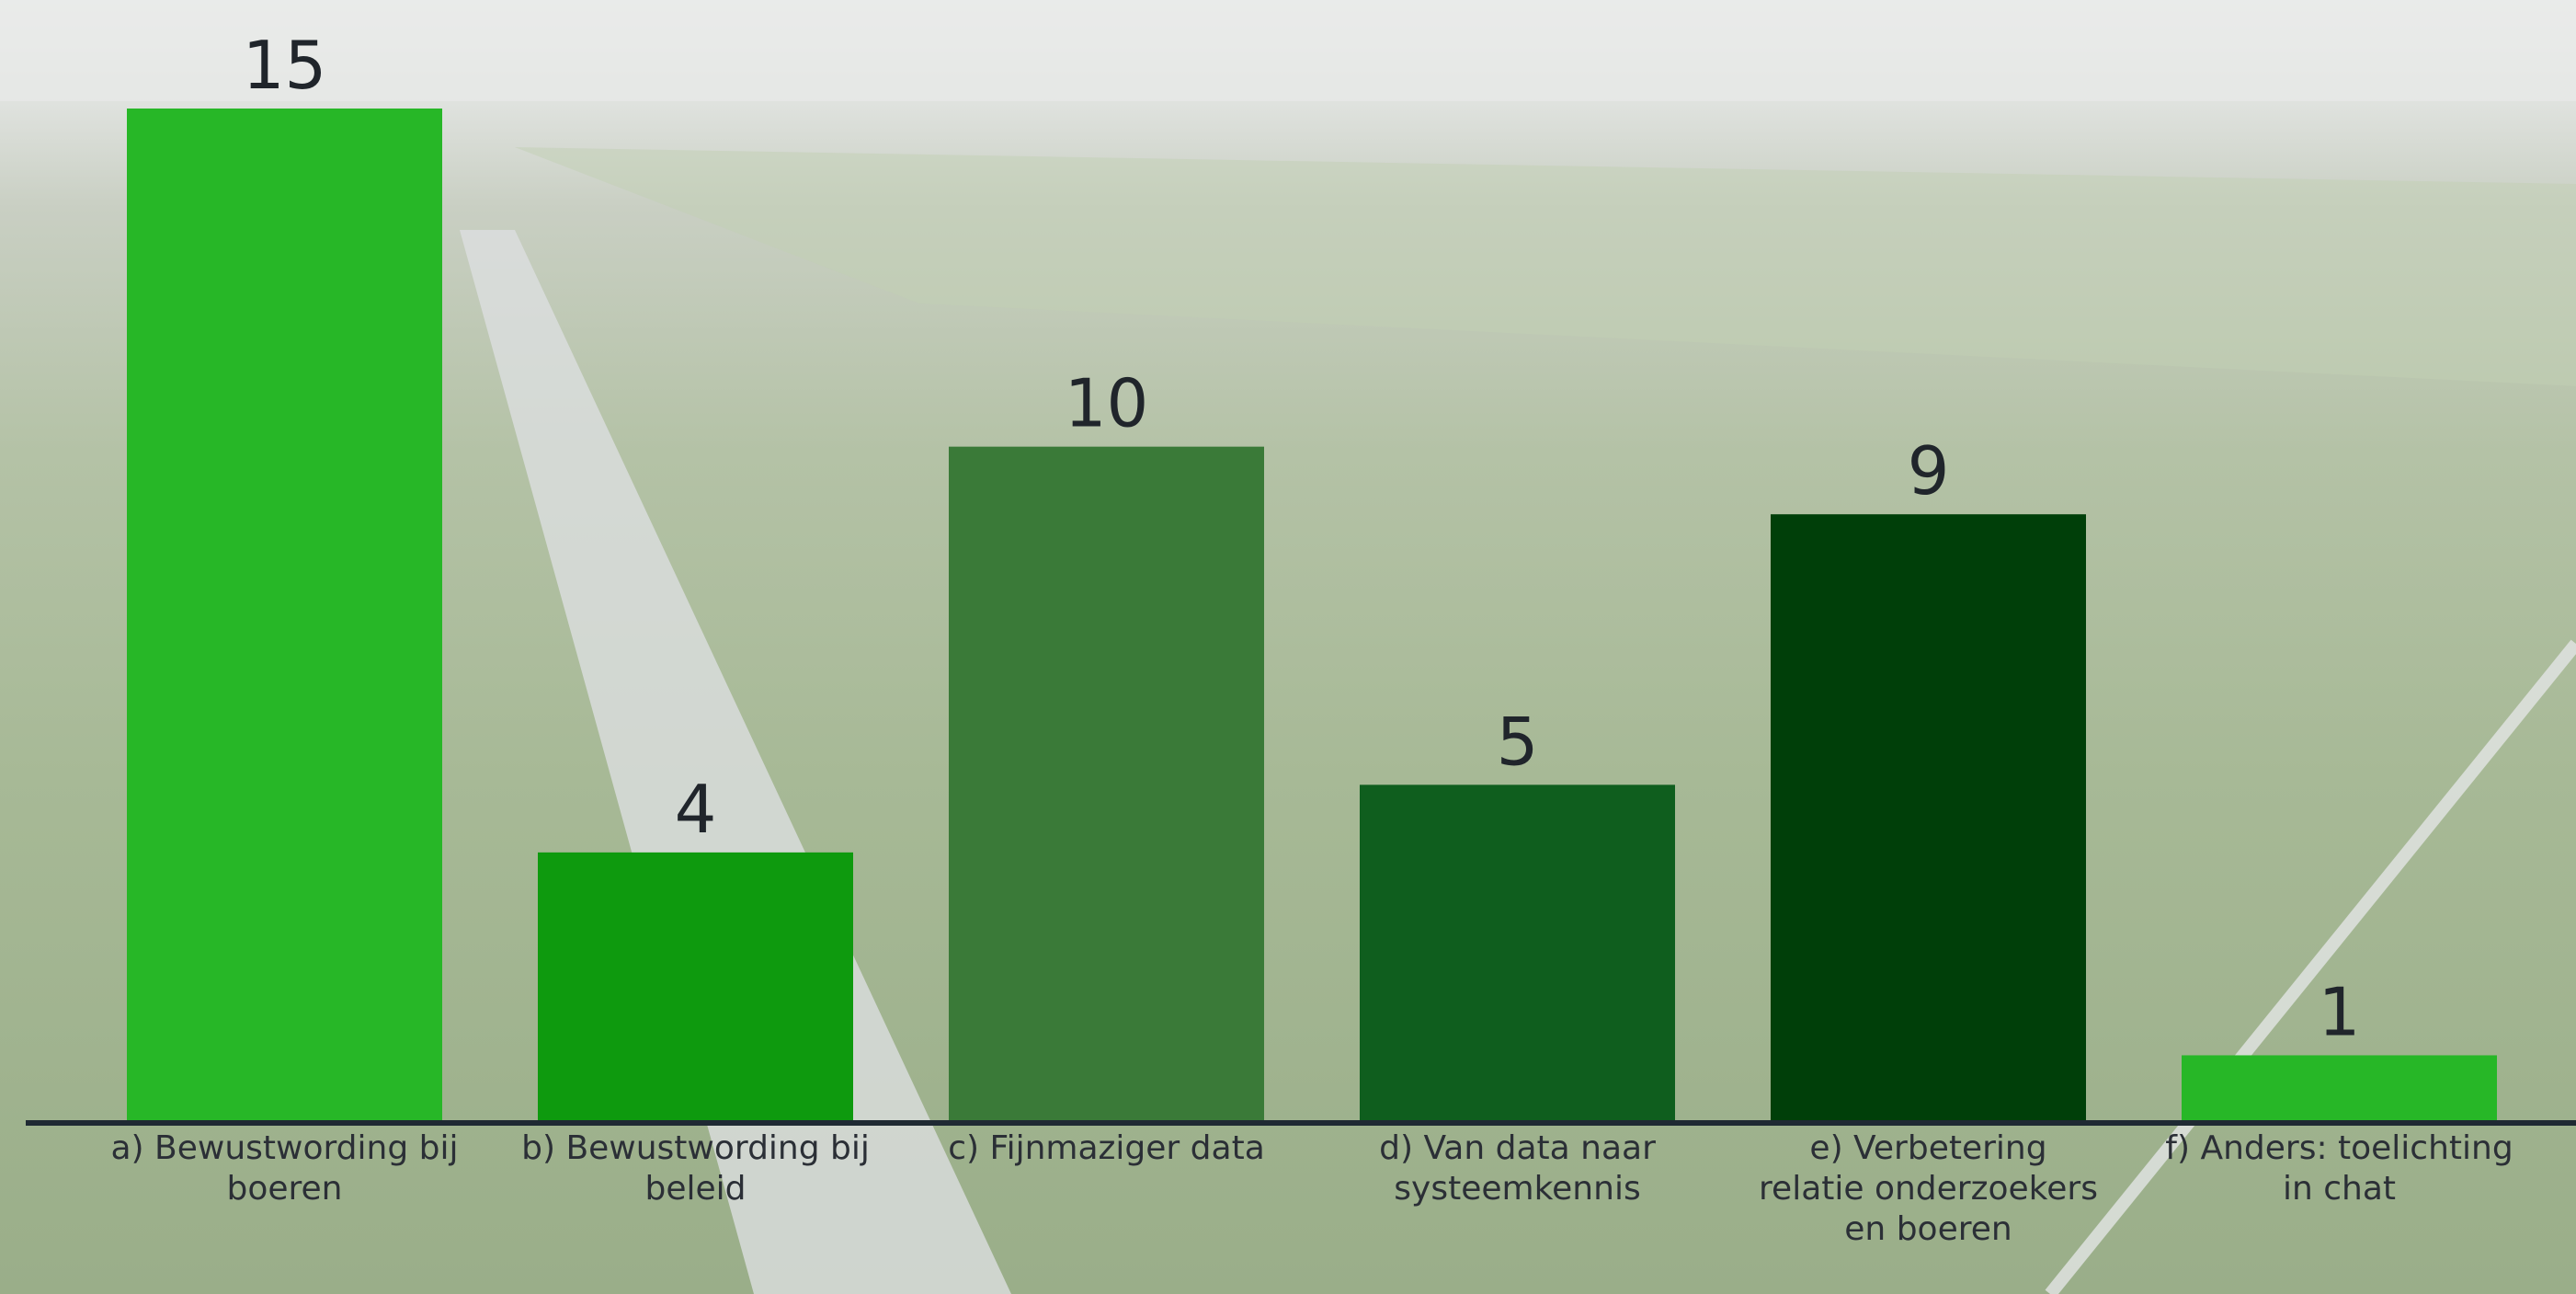 The width and height of the screenshot is (2576, 1294). Describe the element at coordinates (1107, 403) in the screenshot. I see `value-label: 10` at that location.